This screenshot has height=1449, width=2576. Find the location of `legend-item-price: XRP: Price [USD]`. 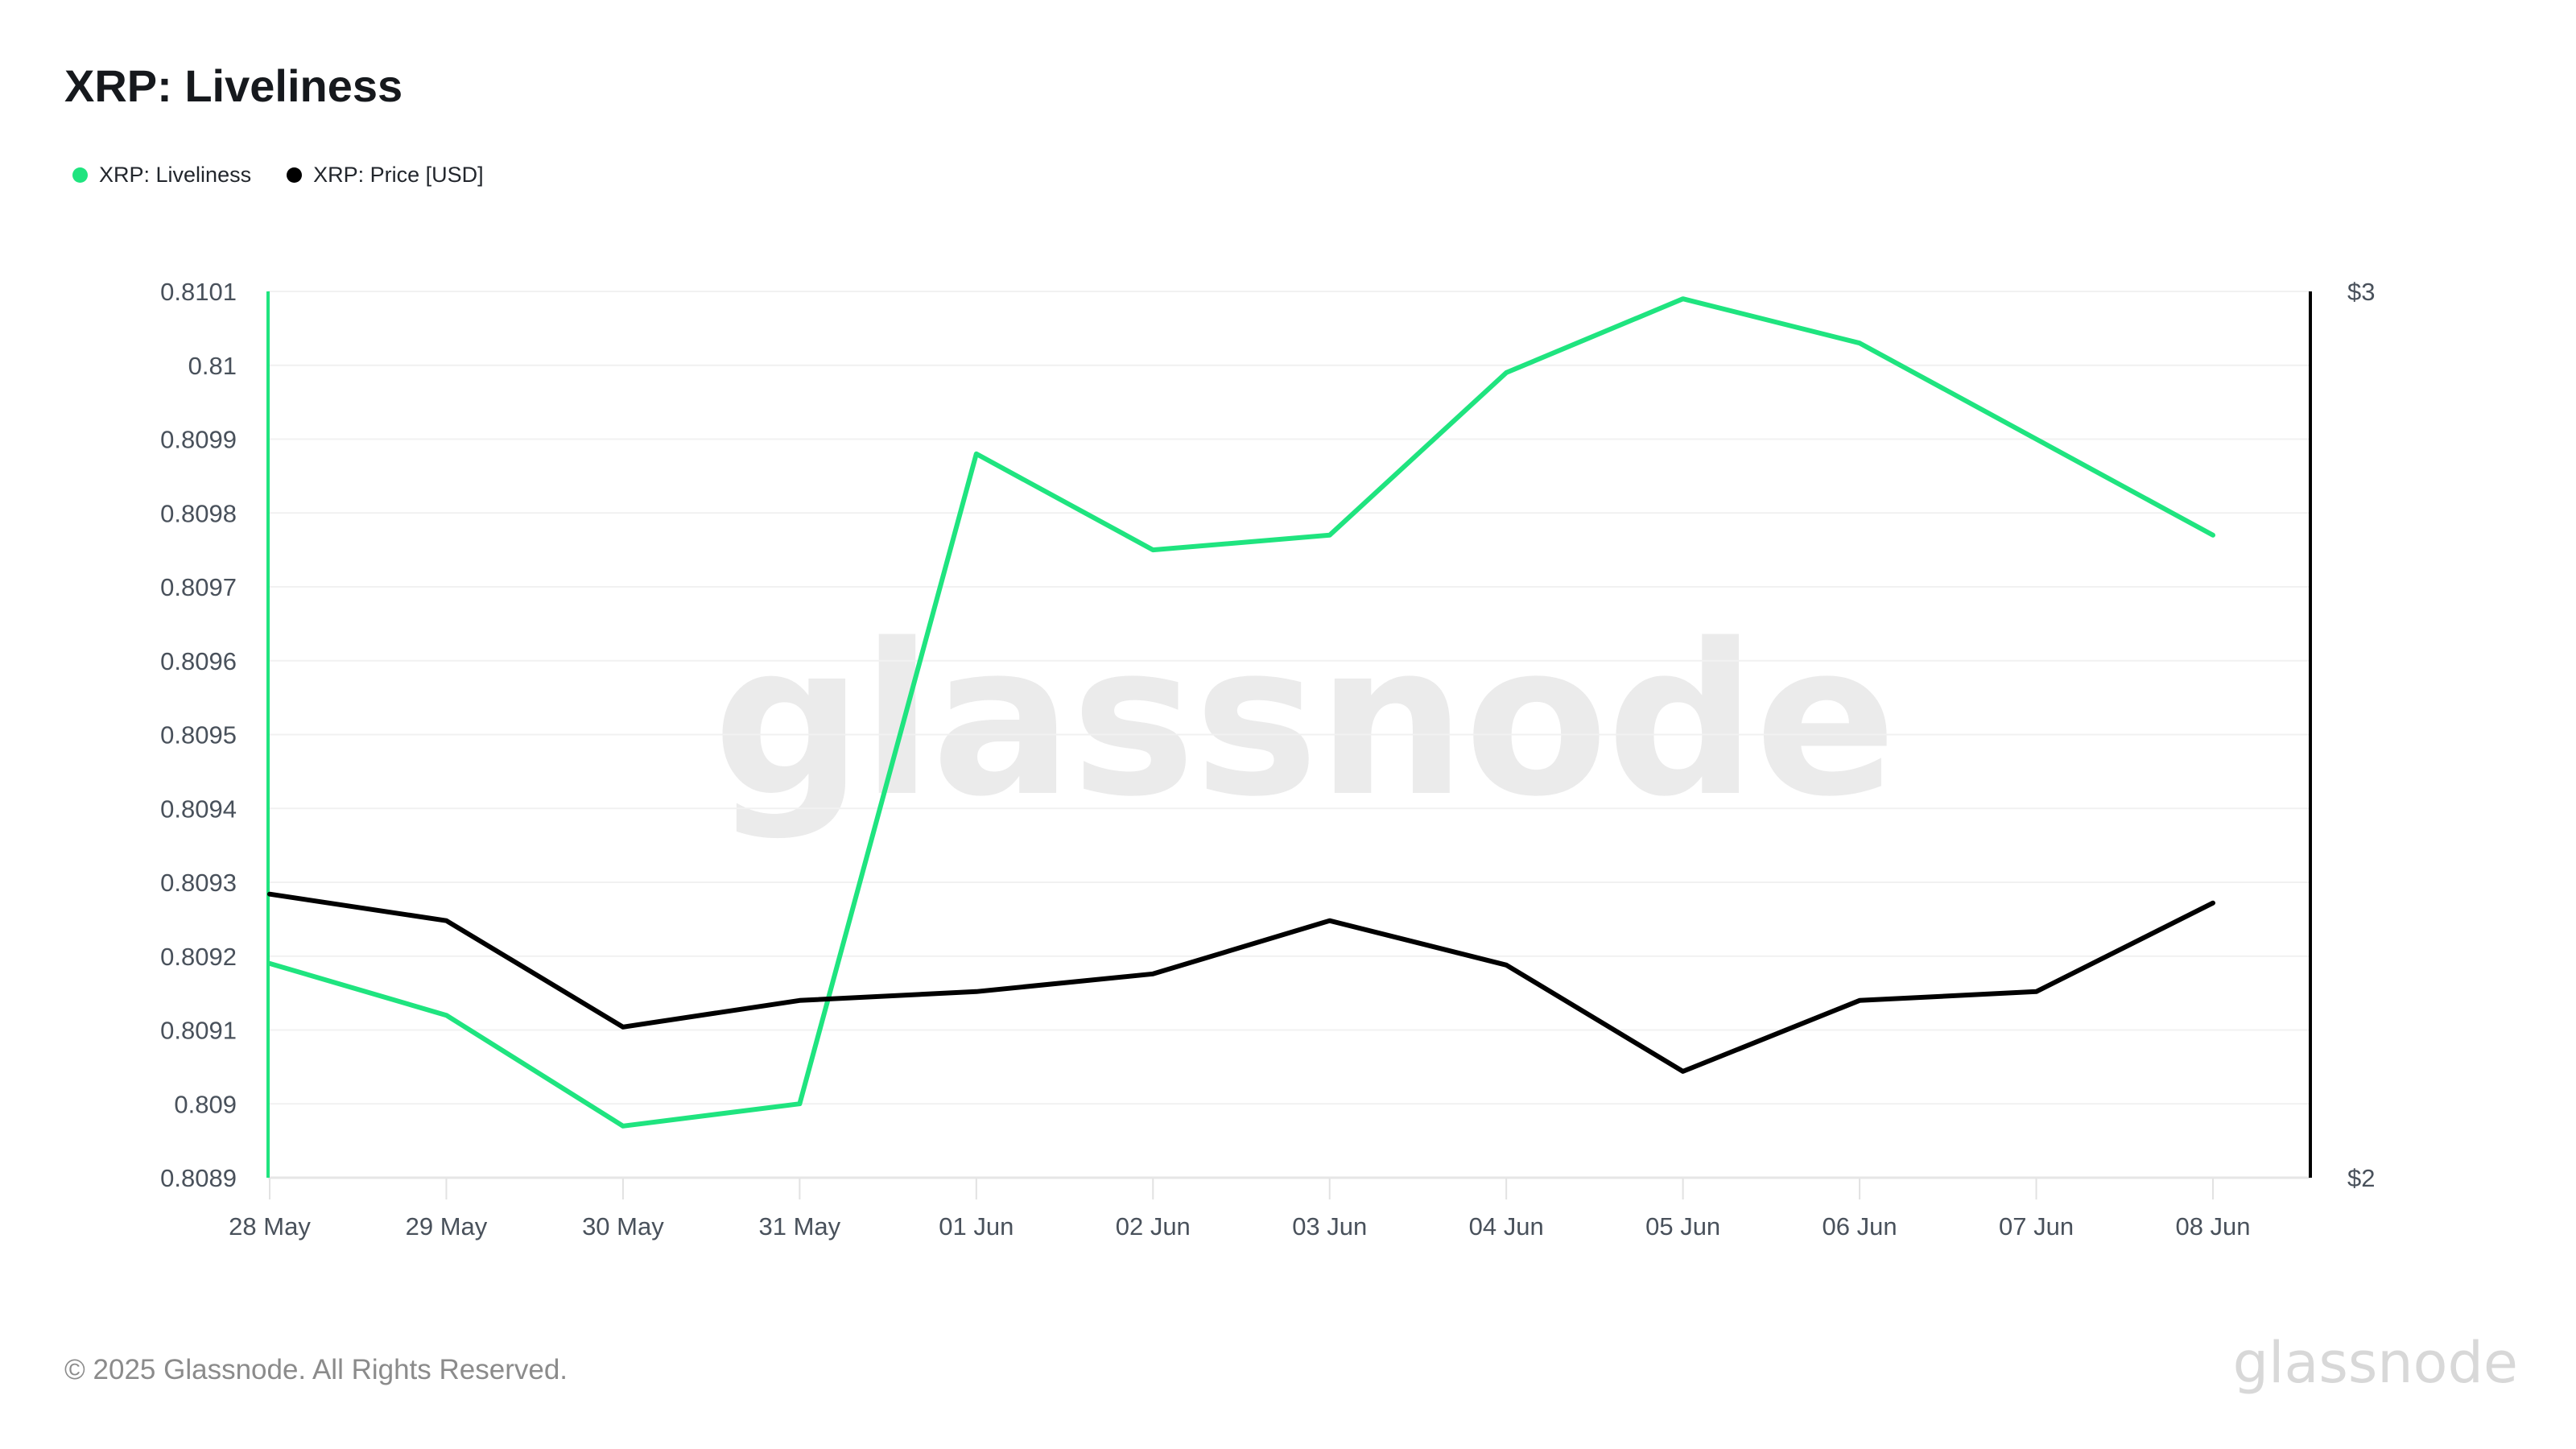

legend-item-price: XRP: Price [USD] is located at coordinates (385, 175).